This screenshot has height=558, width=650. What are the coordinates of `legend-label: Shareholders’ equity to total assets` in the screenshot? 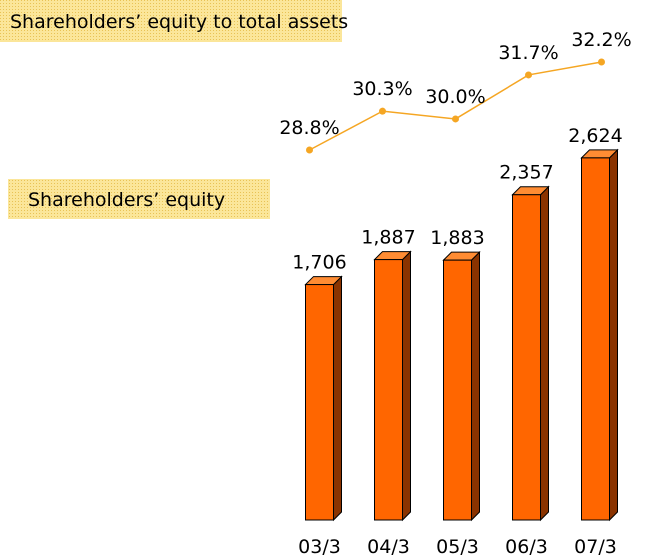 It's located at (179, 22).